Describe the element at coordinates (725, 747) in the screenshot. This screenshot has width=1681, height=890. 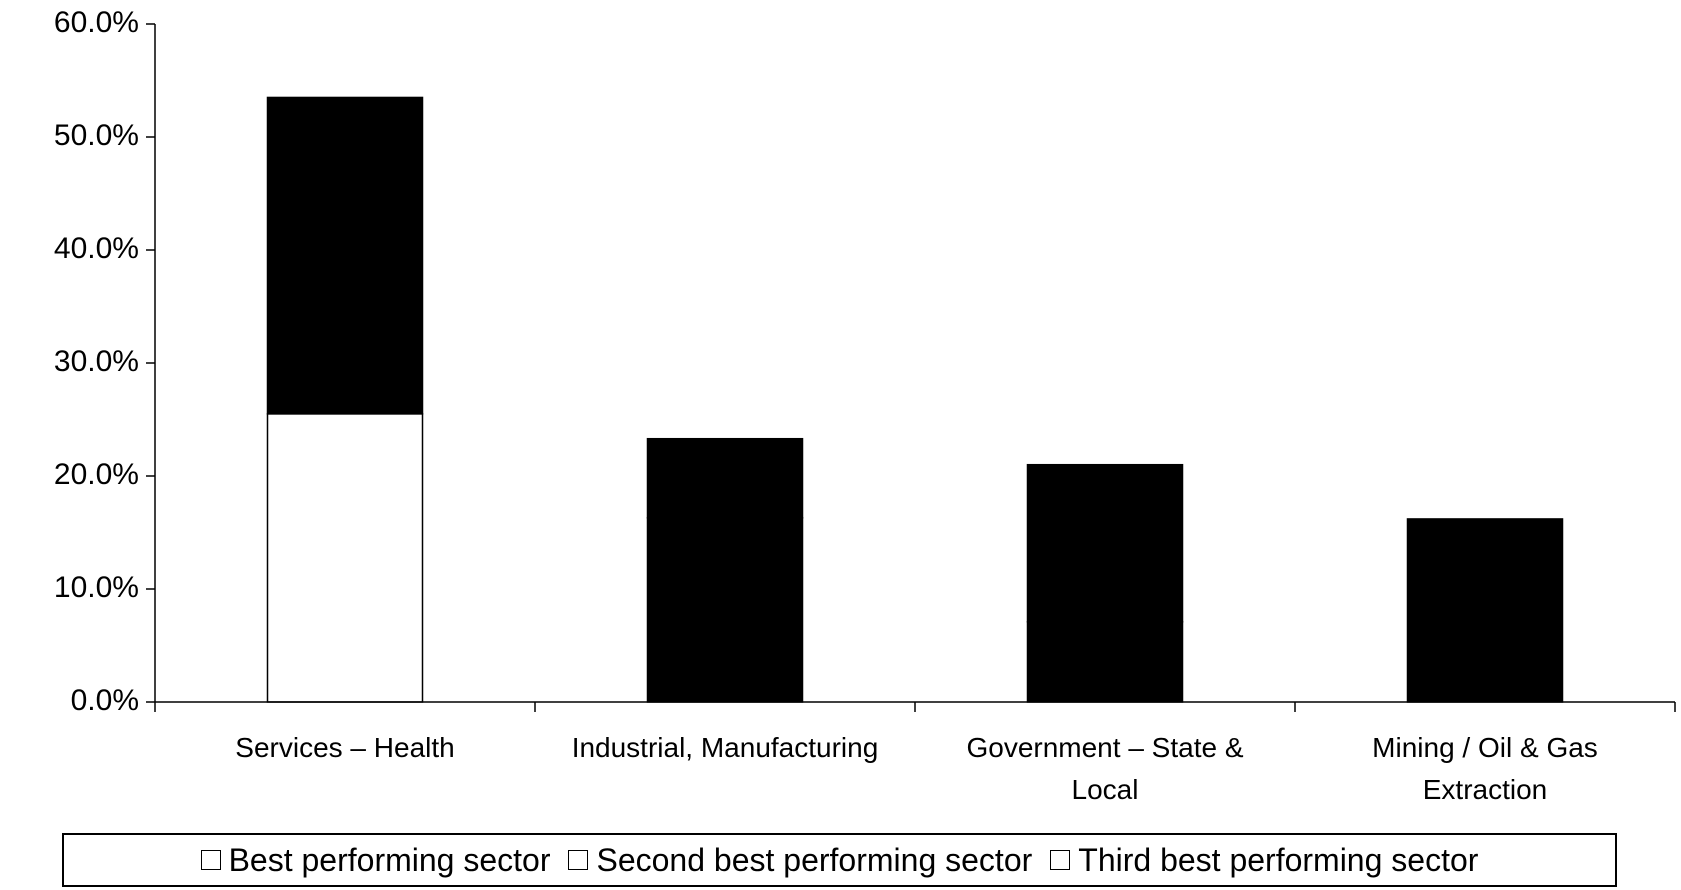
I see `x-tick-label: Industrial, Manufacturing` at that location.